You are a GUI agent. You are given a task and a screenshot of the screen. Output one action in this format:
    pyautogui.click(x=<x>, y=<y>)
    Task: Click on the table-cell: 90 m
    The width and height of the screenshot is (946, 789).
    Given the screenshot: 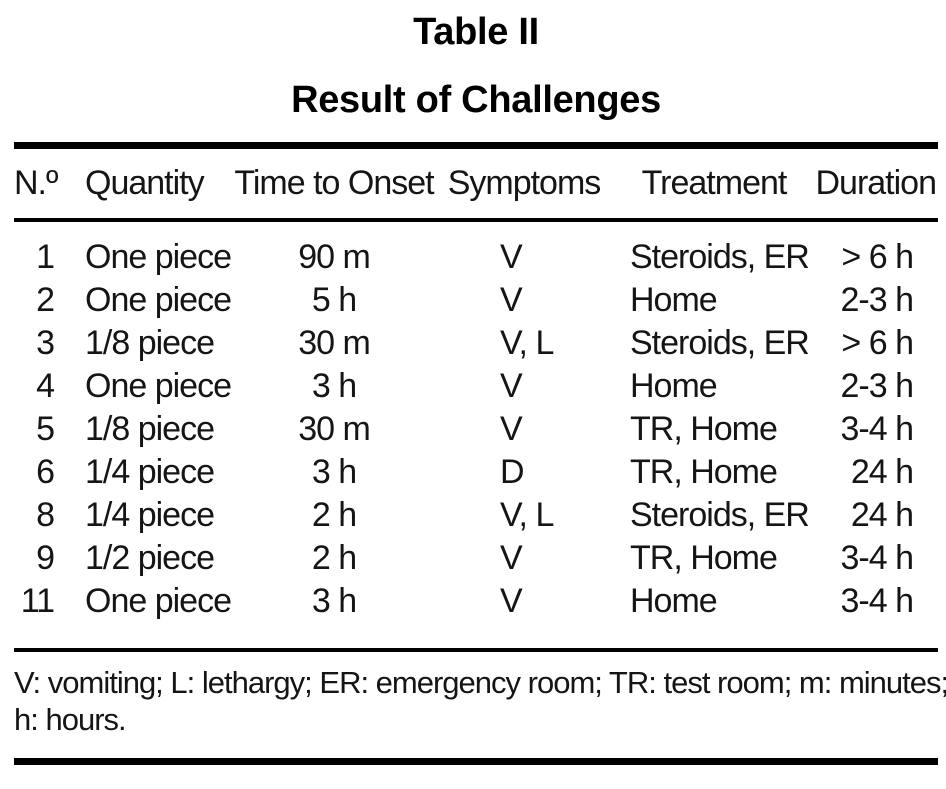 What is the action you would take?
    pyautogui.click(x=334, y=257)
    